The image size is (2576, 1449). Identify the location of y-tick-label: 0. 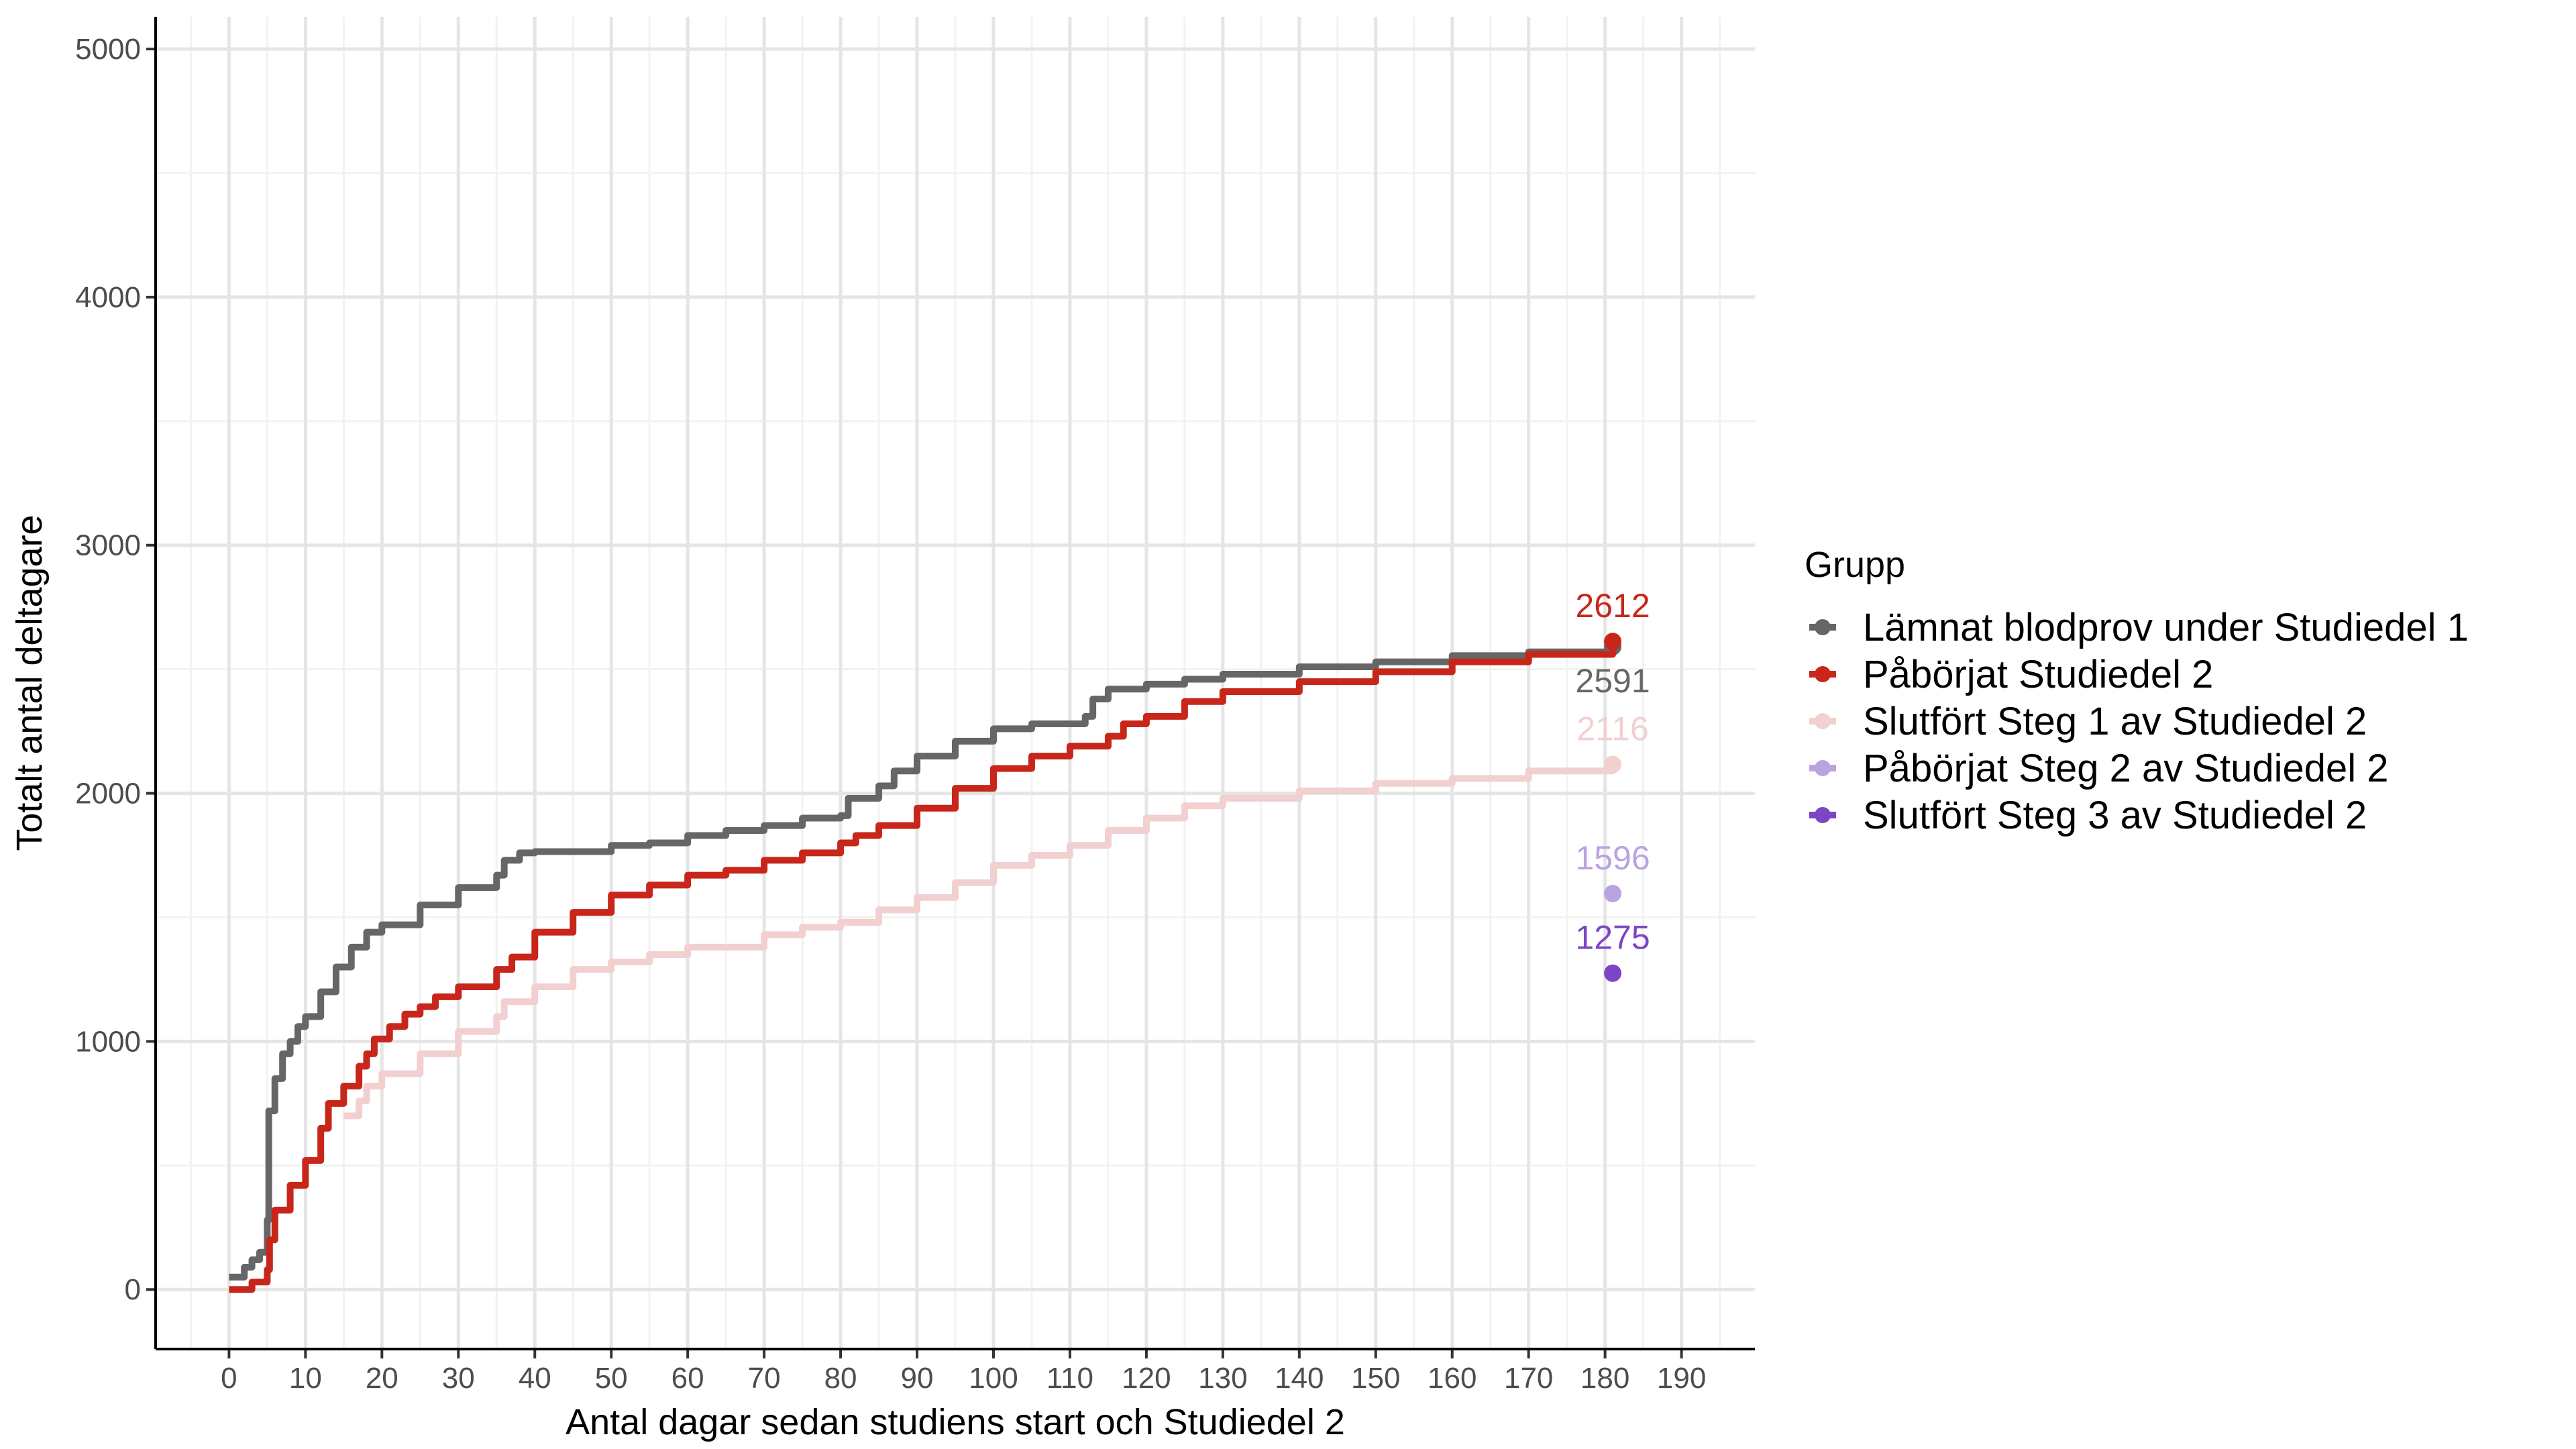
(133, 1289).